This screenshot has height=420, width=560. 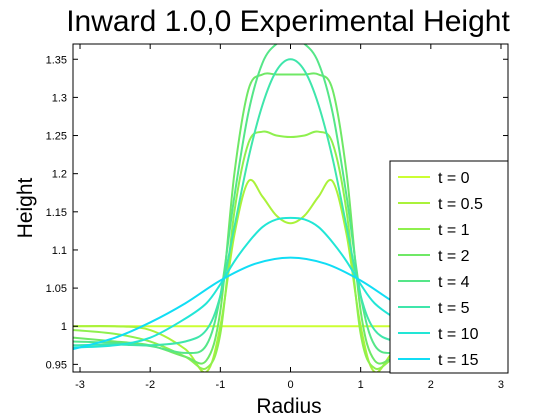 What do you see at coordinates (454, 308) in the screenshot?
I see `legend-label-5: t = 5` at bounding box center [454, 308].